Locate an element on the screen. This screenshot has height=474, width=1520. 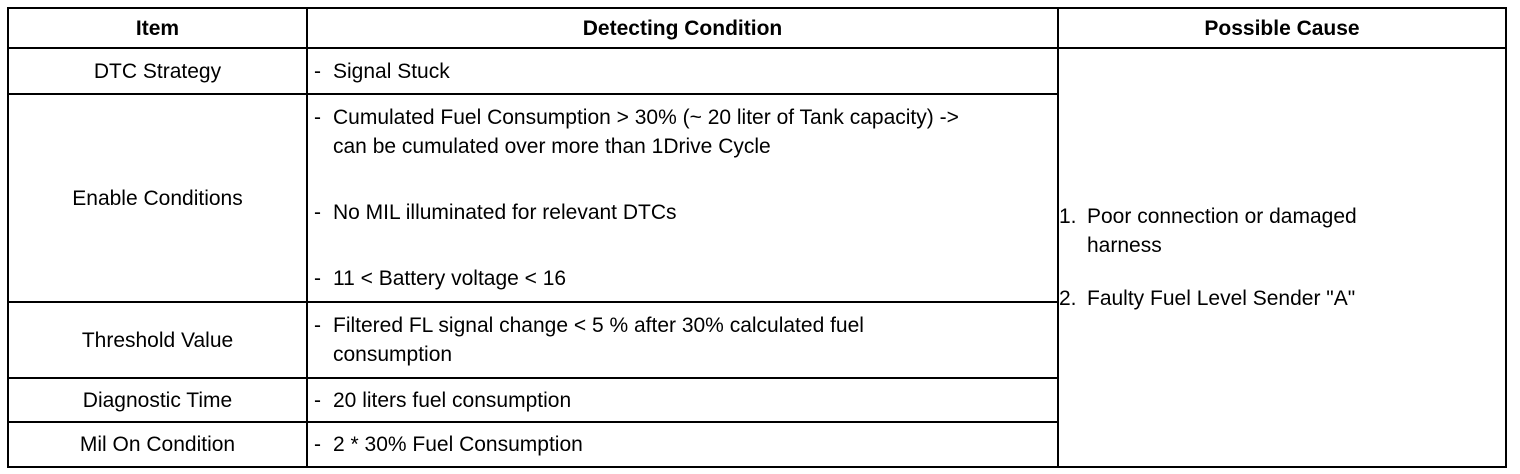
cause-text: Poor connection or damaged harness is located at coordinates (1222, 231).